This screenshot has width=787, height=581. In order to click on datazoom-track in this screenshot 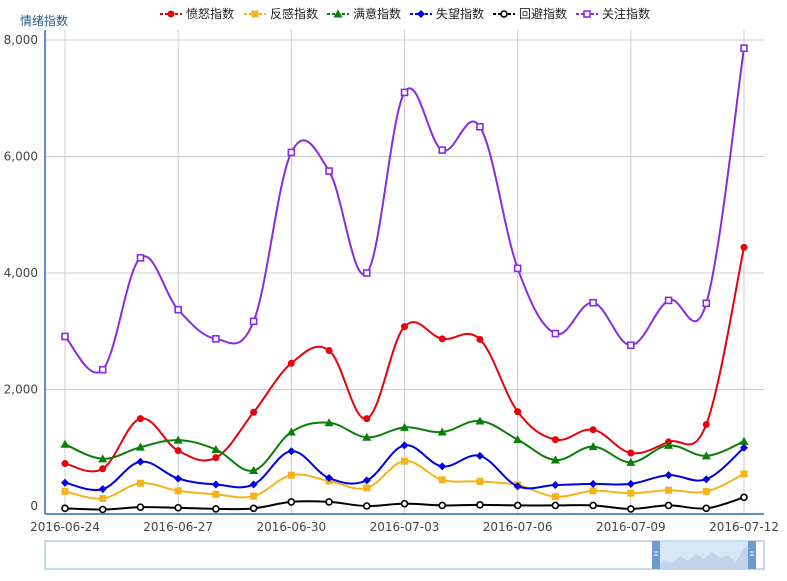, I will do `click(404, 555)`.